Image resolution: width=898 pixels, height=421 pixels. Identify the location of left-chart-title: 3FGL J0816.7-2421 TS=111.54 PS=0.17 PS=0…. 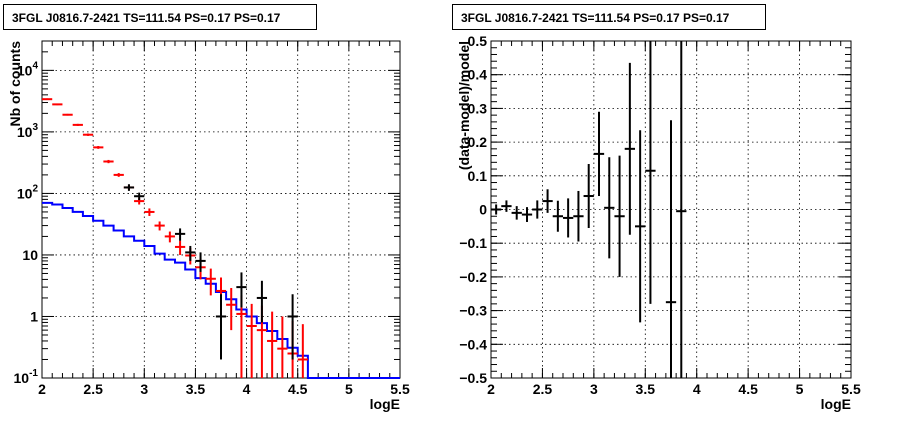
(160, 17).